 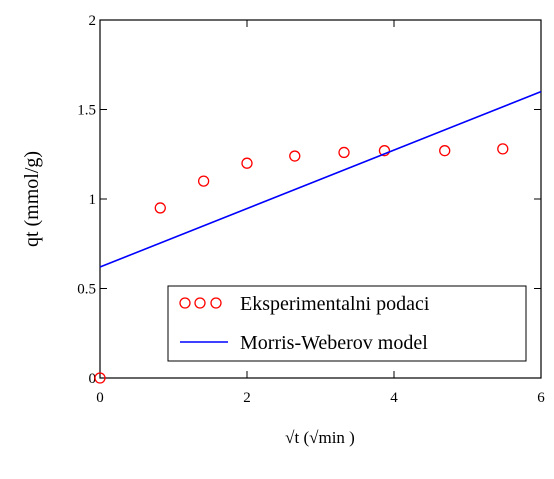 I want to click on y-tick-label: 1, so click(x=93, y=200).